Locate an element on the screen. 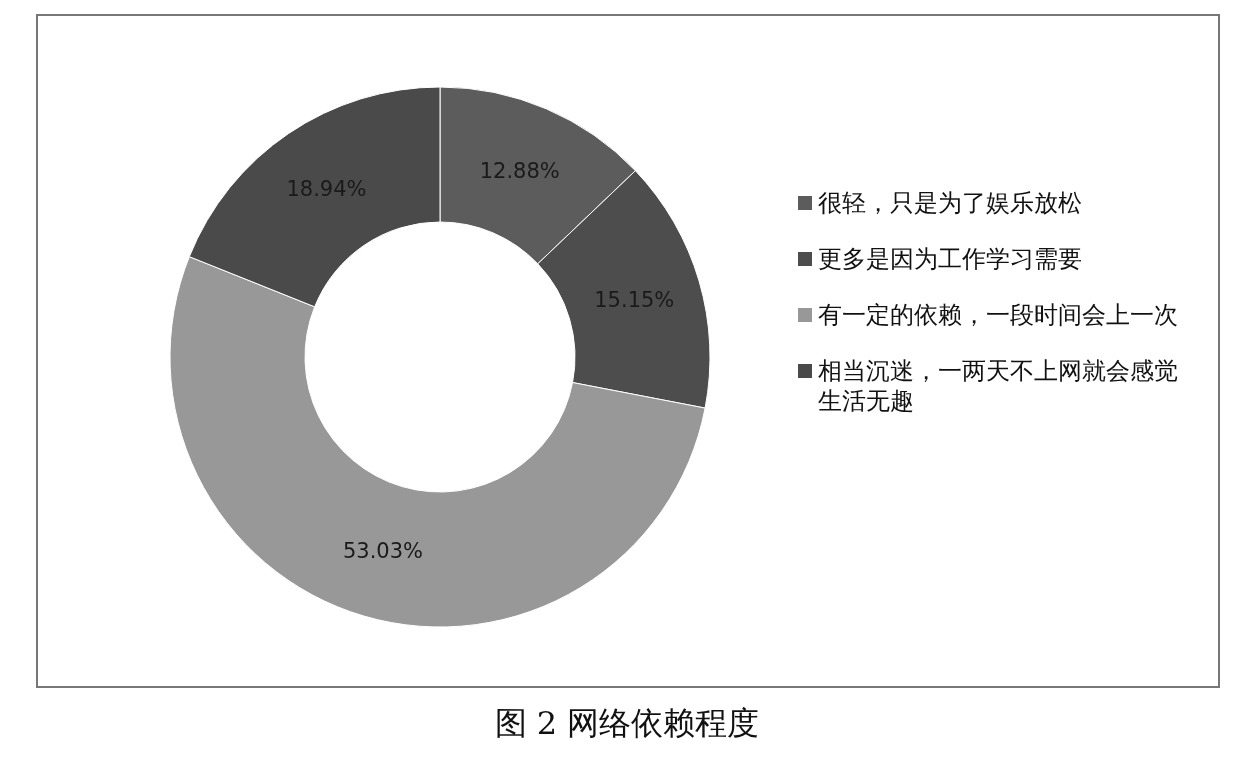 The width and height of the screenshot is (1254, 761). data-label: 12.88% is located at coordinates (519, 170).